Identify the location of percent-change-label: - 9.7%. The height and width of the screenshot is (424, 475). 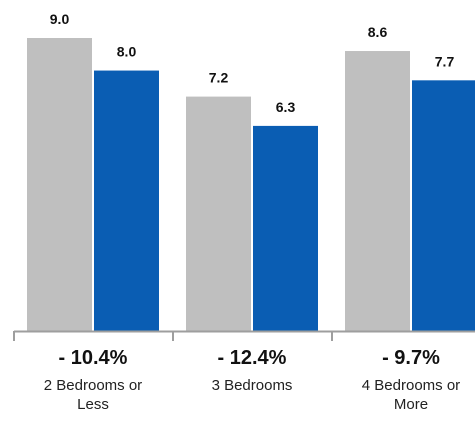
(411, 358).